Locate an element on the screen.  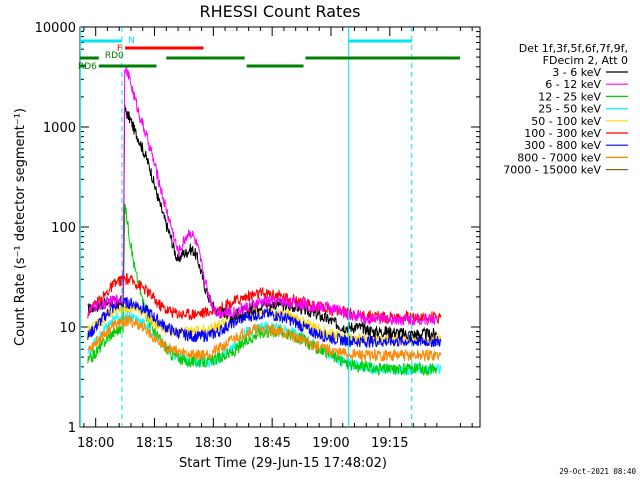
x-tick-label: 18:30 is located at coordinates (213, 443).